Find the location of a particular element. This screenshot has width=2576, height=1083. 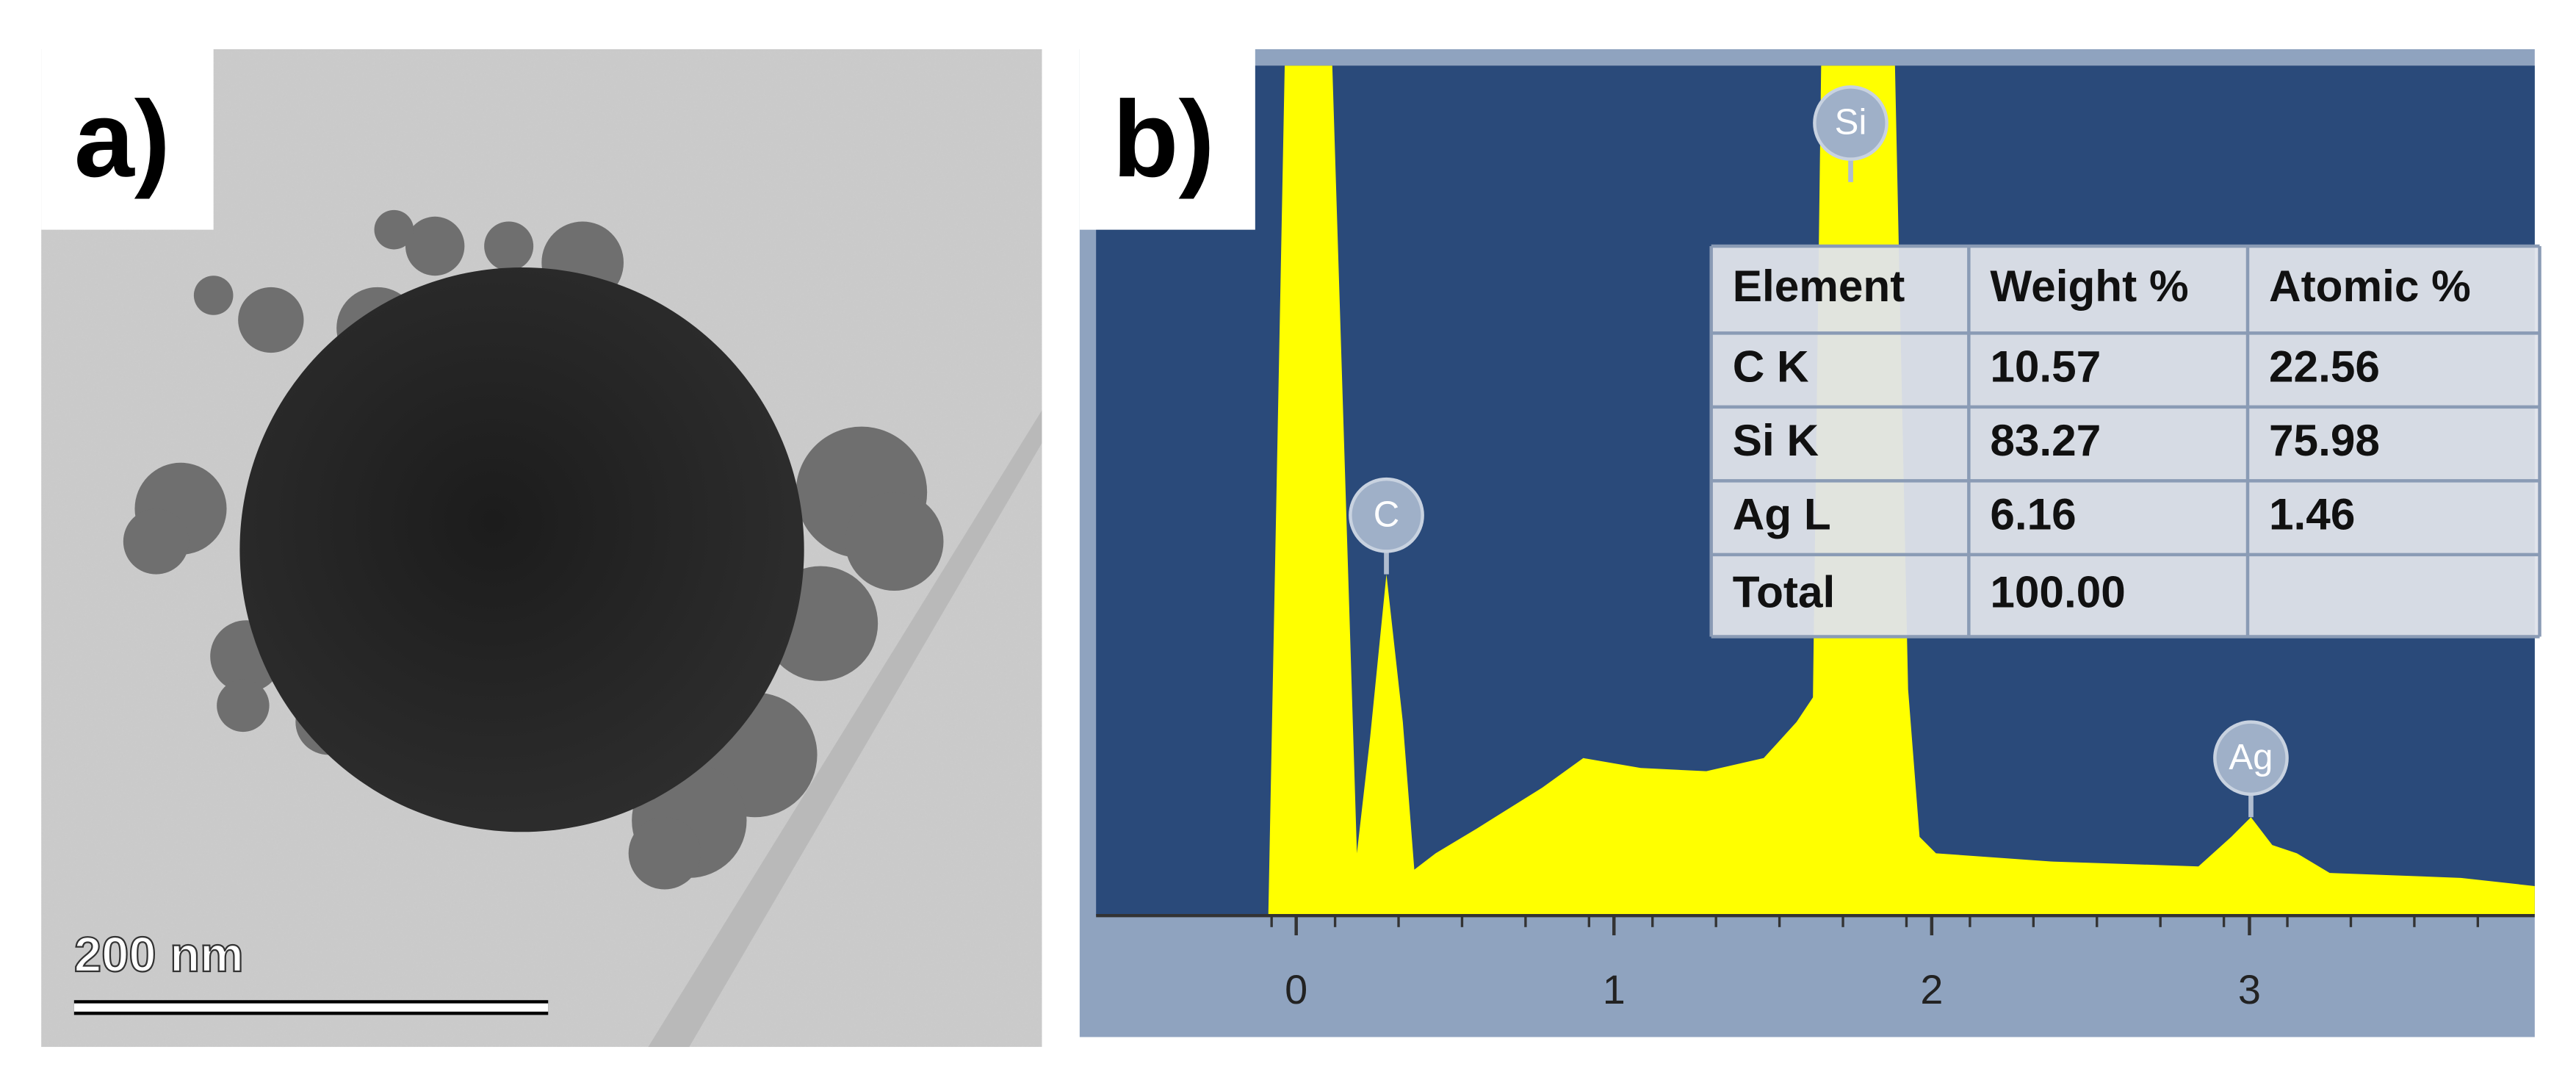

table-cell: C K is located at coordinates (1771, 367).